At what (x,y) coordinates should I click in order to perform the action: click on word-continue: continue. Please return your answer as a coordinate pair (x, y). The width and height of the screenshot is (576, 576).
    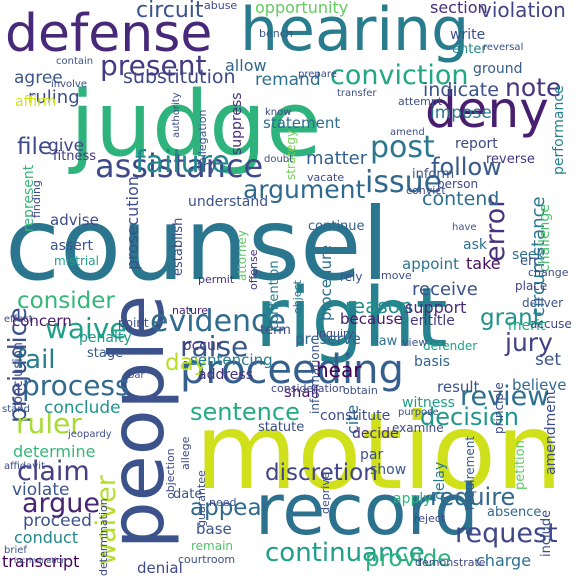
    Looking at the image, I should click on (336, 226).